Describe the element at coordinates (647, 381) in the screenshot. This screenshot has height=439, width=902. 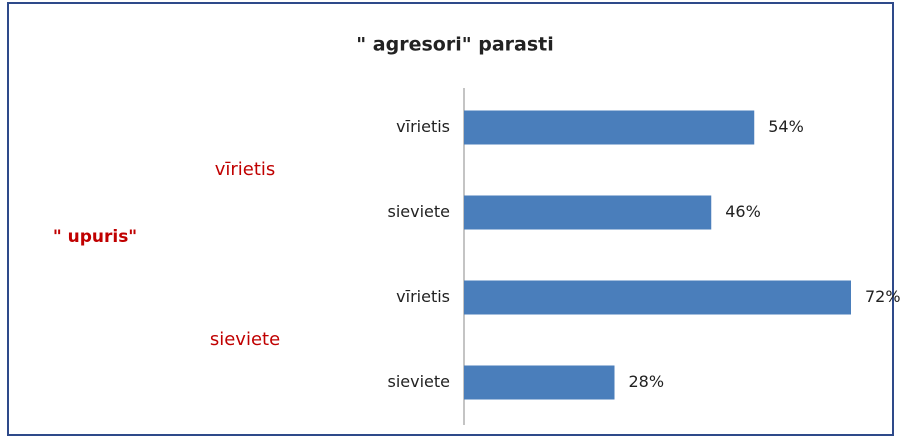
I see `value-label: 28%` at that location.